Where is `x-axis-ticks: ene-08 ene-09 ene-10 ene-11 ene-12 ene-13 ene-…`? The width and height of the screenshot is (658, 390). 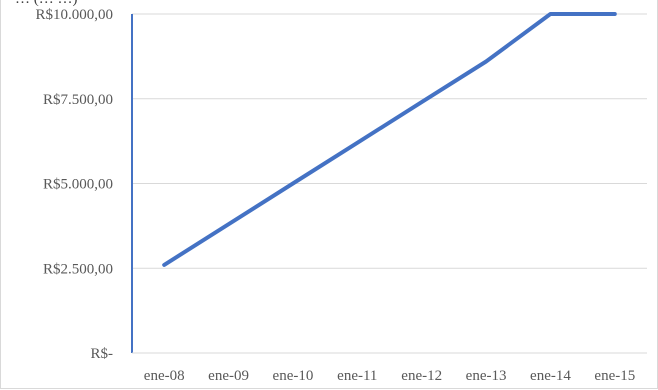
x-axis-ticks: ene-08 ene-09 ene-10 ene-11 ene-12 ene-13 ene-… is located at coordinates (389, 376).